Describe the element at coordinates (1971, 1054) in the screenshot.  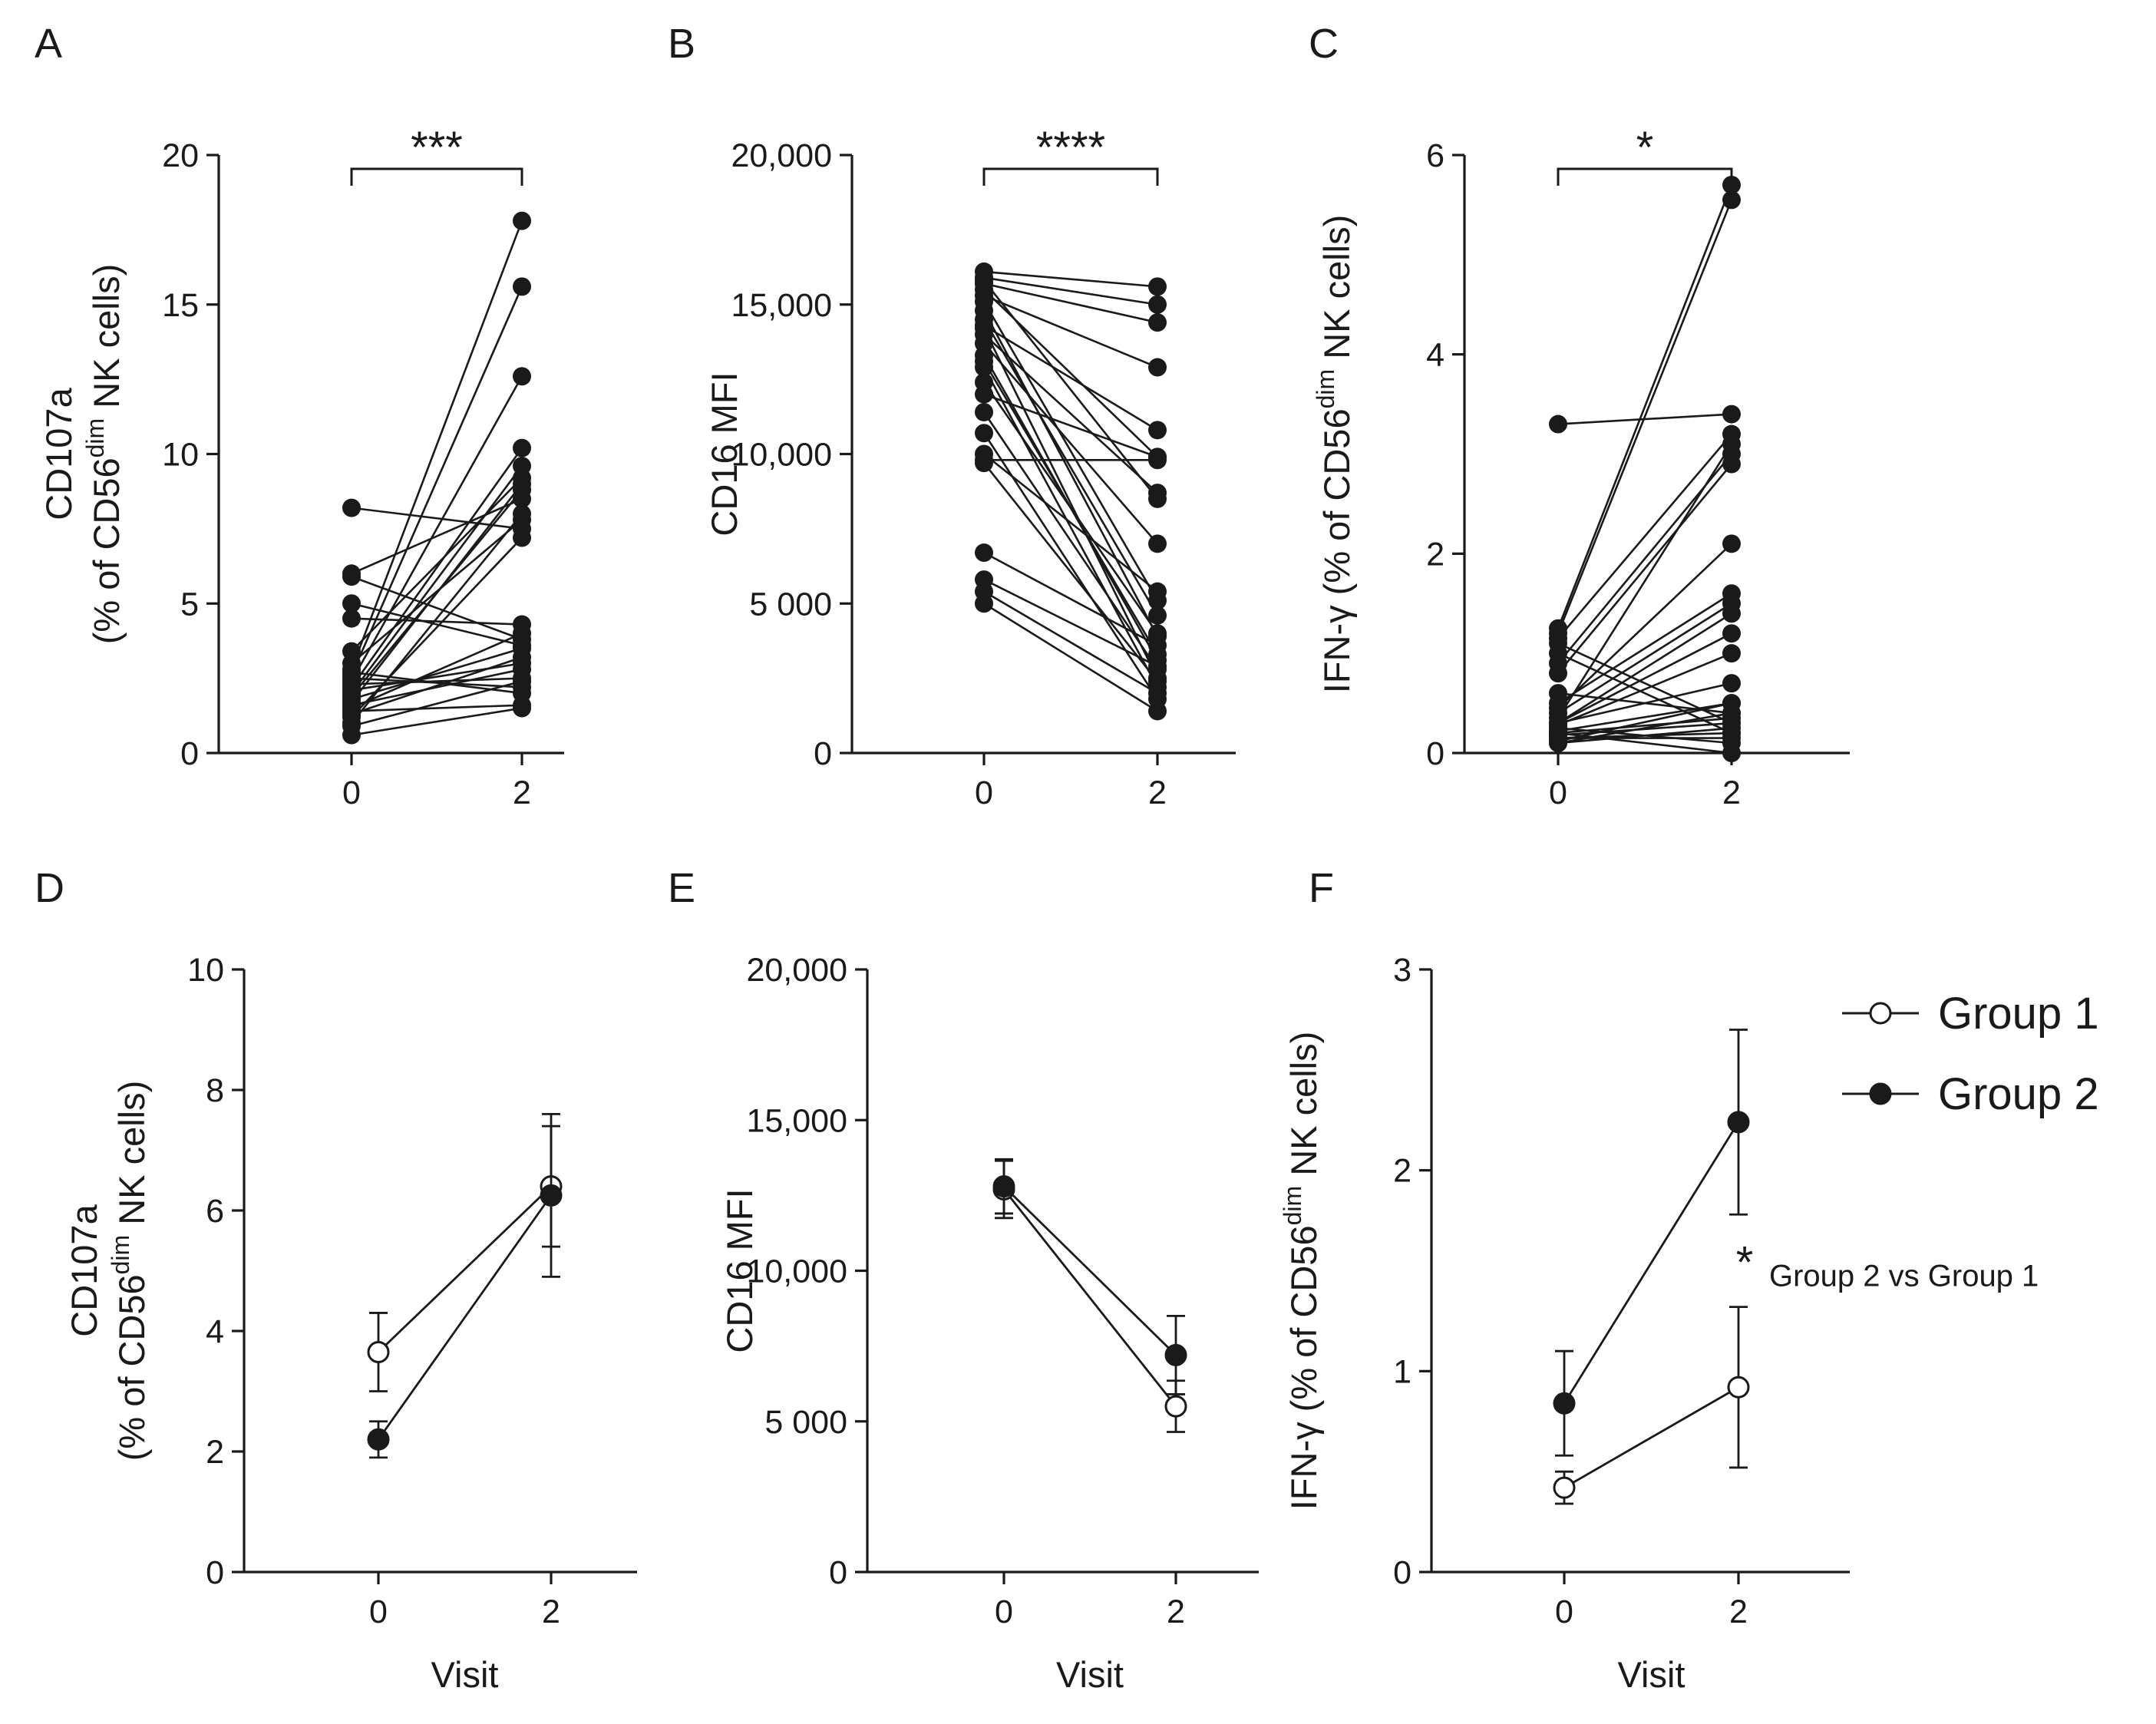
I see `legend: Group 1 Group 2` at that location.